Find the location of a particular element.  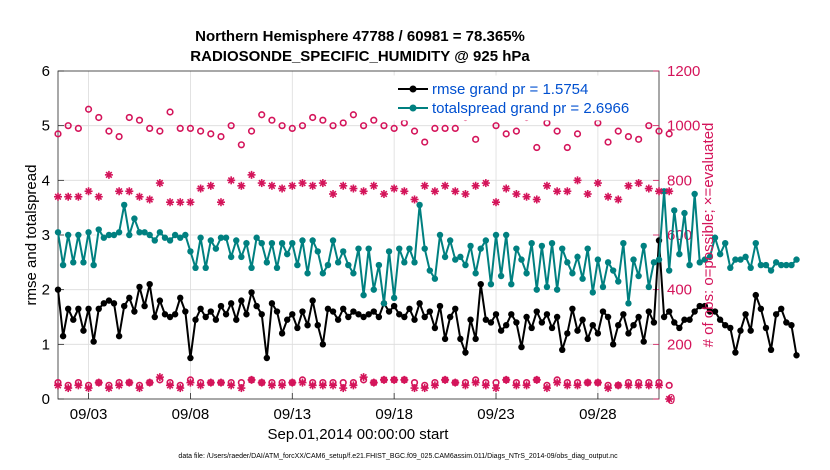

y-right-tick-label: 400 is located at coordinates (679, 290).